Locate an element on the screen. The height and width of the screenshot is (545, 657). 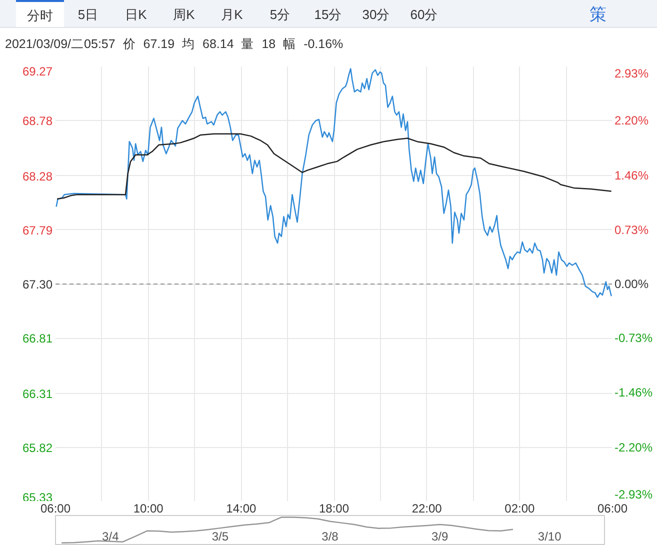
text: 15分 is located at coordinates (328, 14).